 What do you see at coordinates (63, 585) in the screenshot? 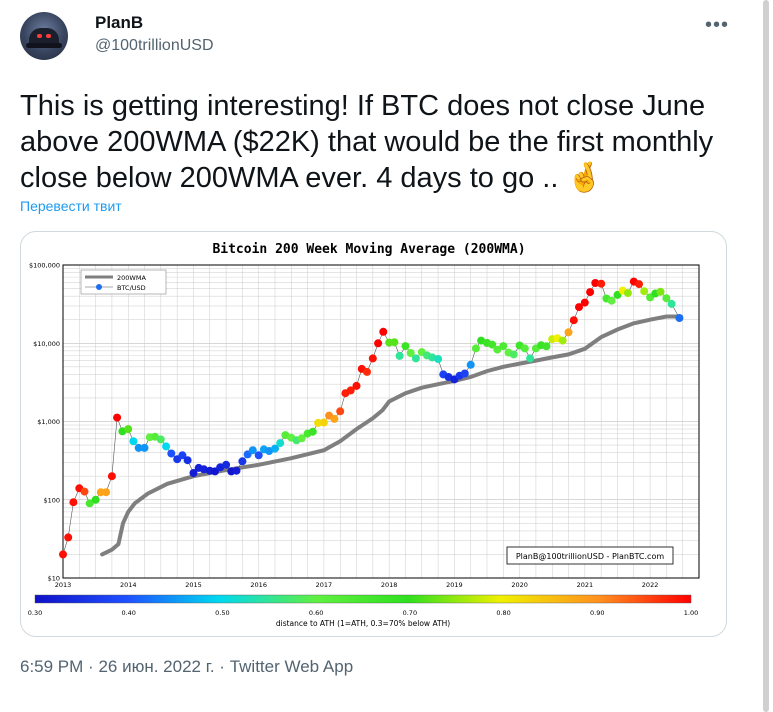
I see `x-tick-label: 2013` at bounding box center [63, 585].